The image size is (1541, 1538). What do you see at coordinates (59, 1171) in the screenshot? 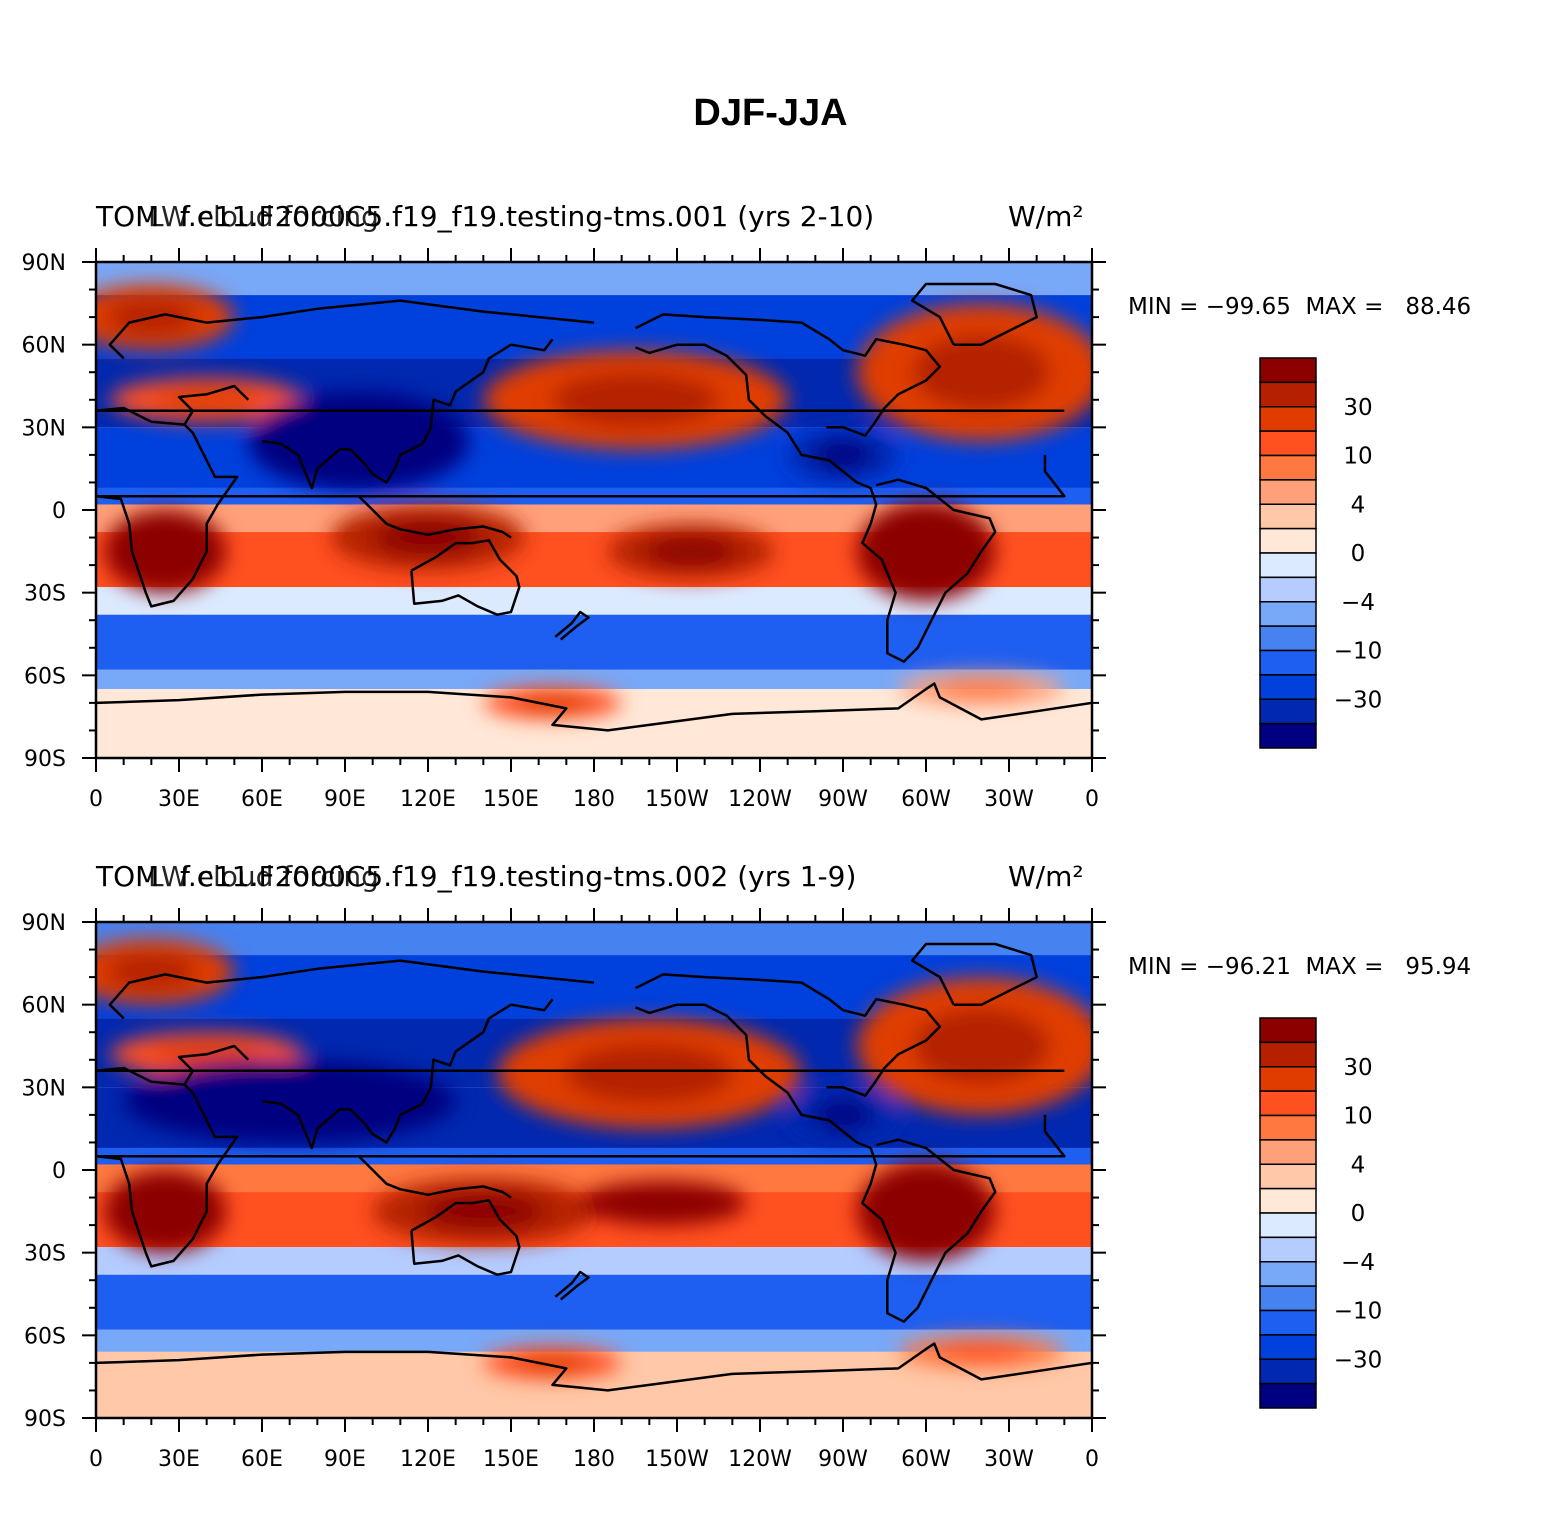
I see `y-tick-label: 0` at bounding box center [59, 1171].